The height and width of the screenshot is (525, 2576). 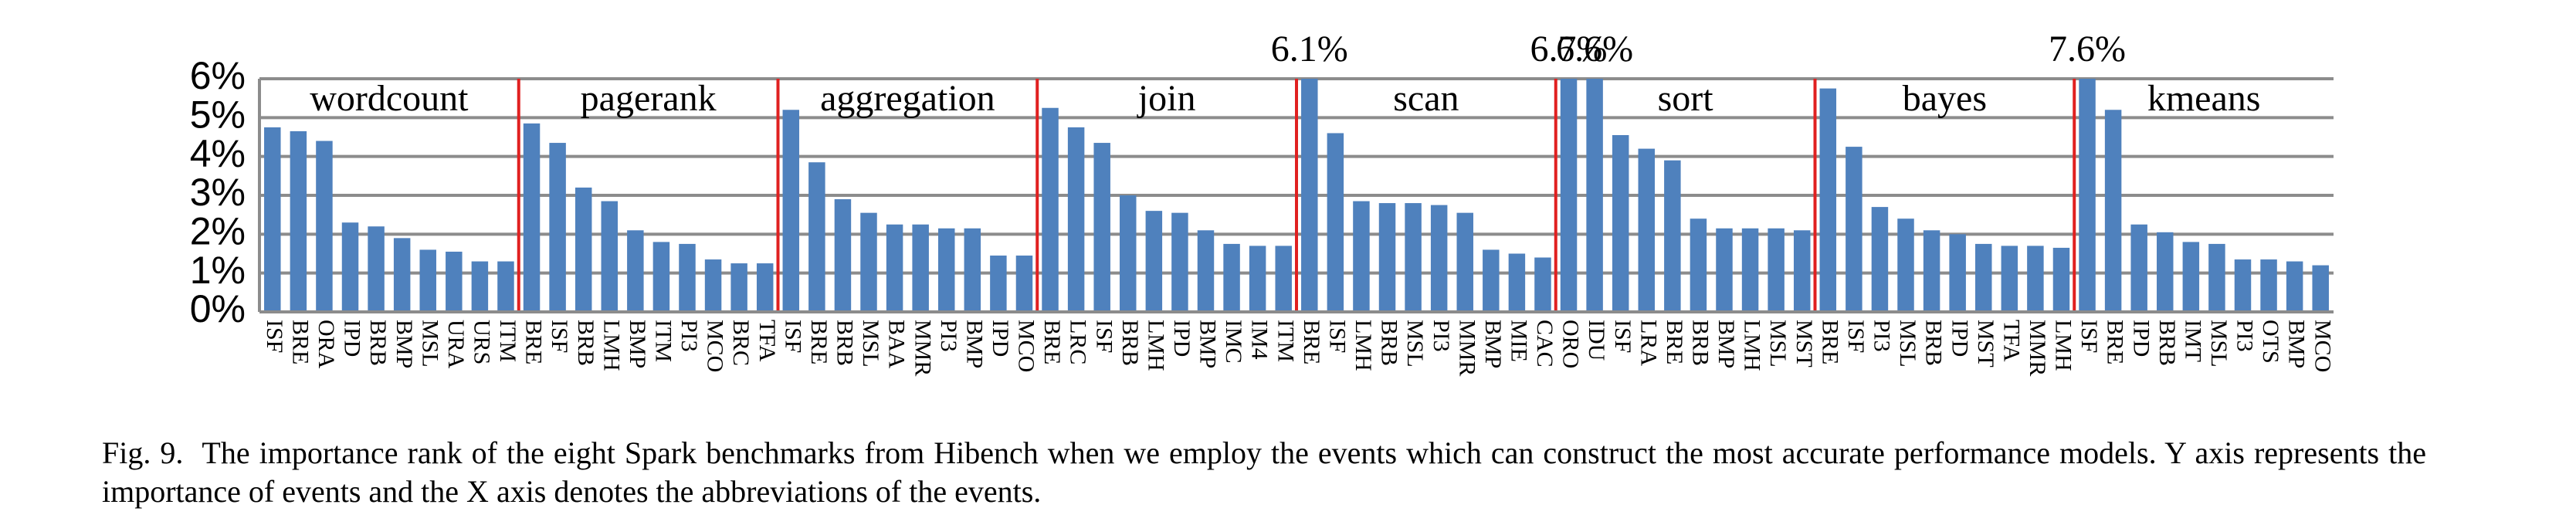 What do you see at coordinates (649, 98) in the screenshot?
I see `group-label: pagerank` at bounding box center [649, 98].